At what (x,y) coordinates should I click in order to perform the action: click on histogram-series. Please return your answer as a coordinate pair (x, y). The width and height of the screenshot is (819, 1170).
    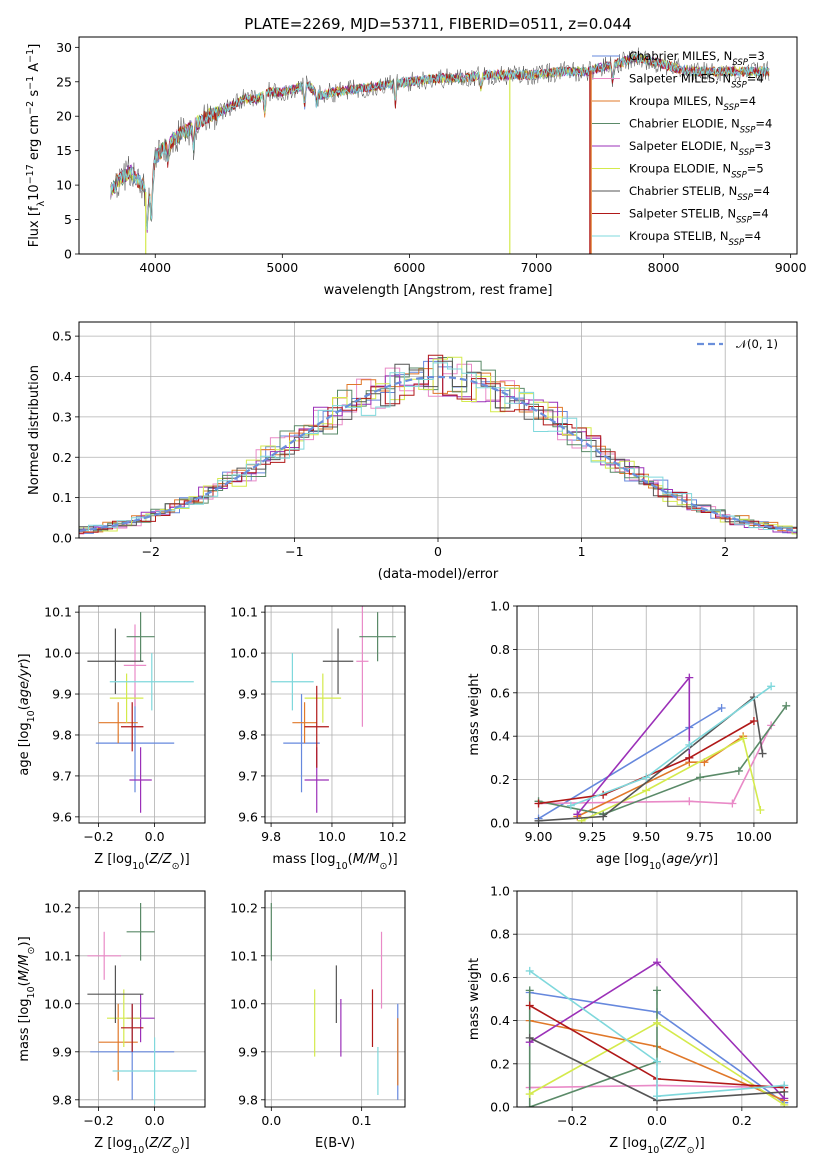
    Looking at the image, I should click on (438, 447).